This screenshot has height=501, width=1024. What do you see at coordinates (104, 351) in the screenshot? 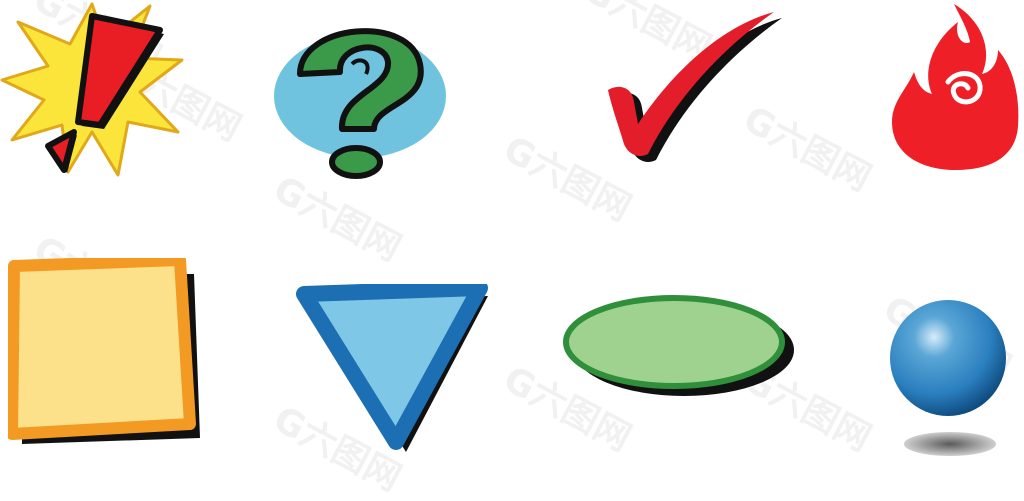
I see `square-icon` at bounding box center [104, 351].